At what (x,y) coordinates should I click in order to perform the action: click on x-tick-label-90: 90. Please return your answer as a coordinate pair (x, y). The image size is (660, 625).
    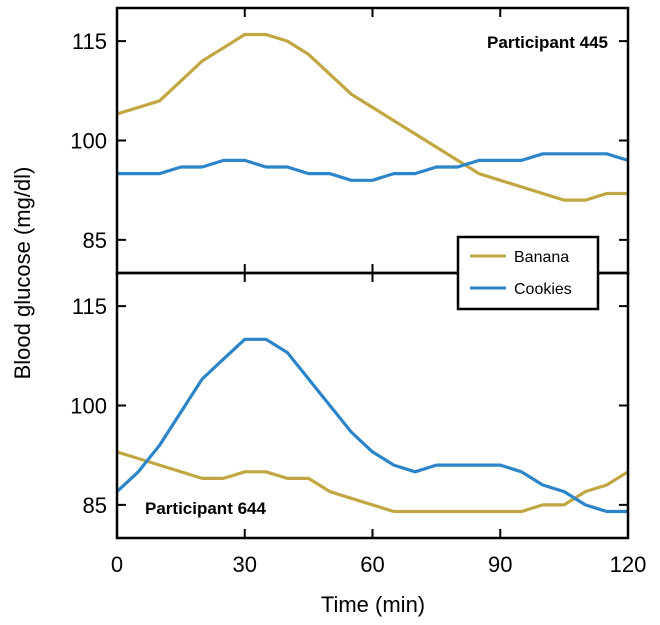
    Looking at the image, I should click on (500, 564).